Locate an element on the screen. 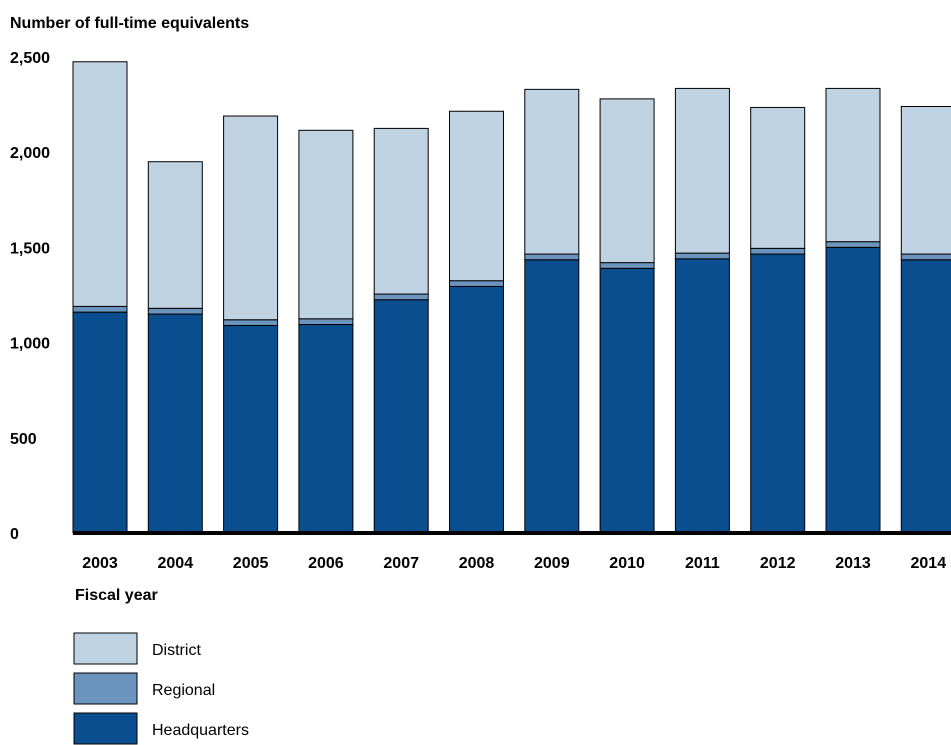  bar-district-2008 is located at coordinates (476, 196).